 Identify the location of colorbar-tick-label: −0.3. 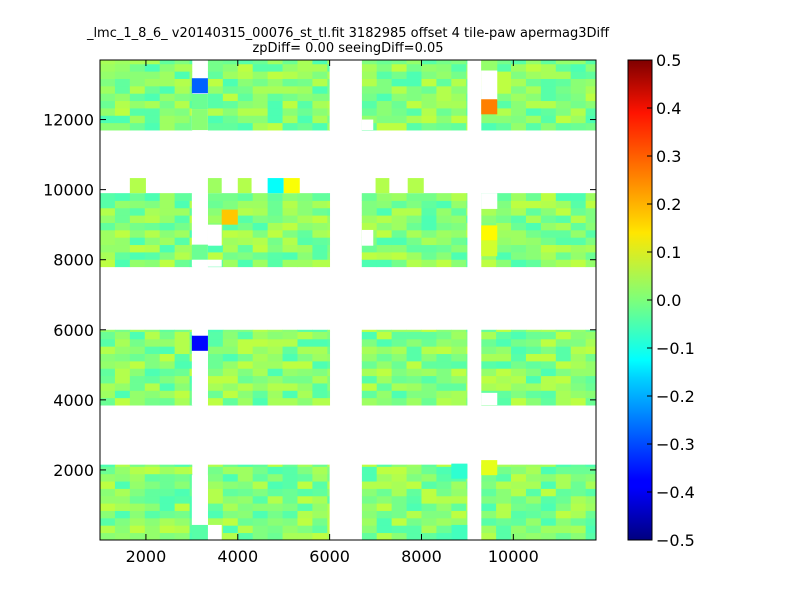
(675, 444).